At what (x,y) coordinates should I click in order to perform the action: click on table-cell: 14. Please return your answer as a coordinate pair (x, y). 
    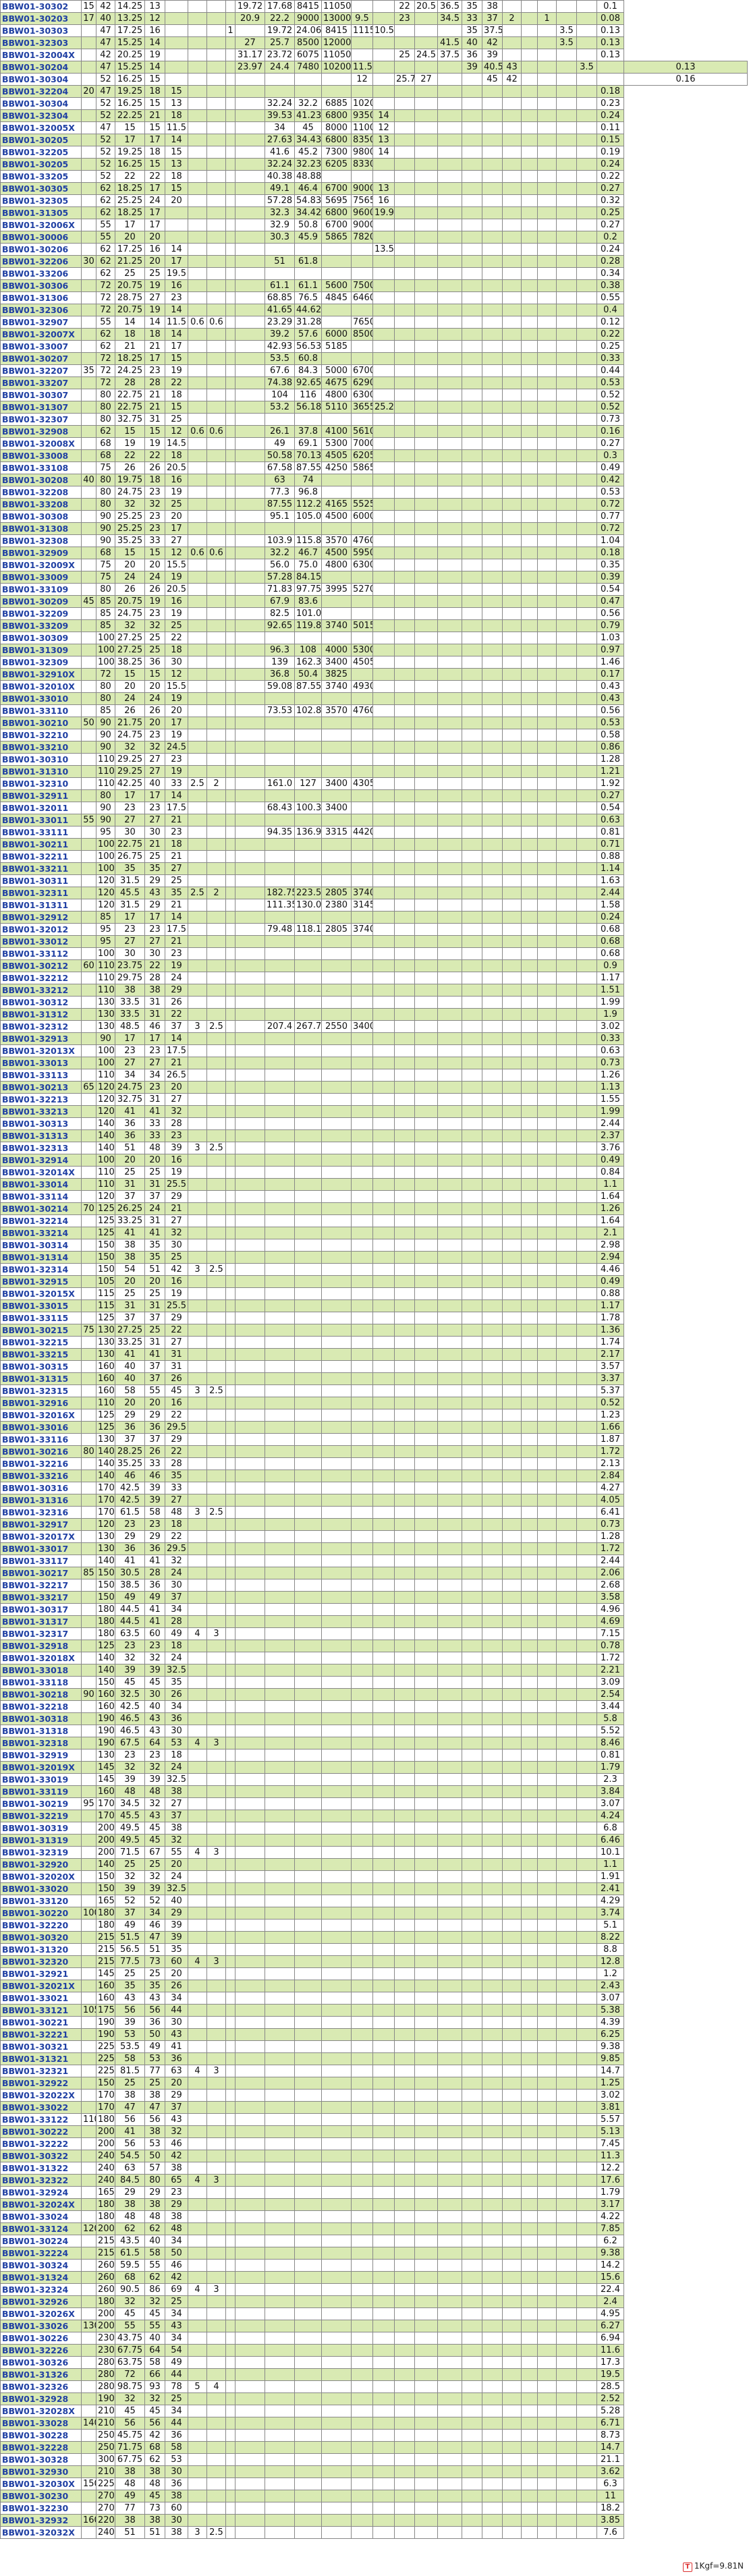
    Looking at the image, I should click on (154, 42).